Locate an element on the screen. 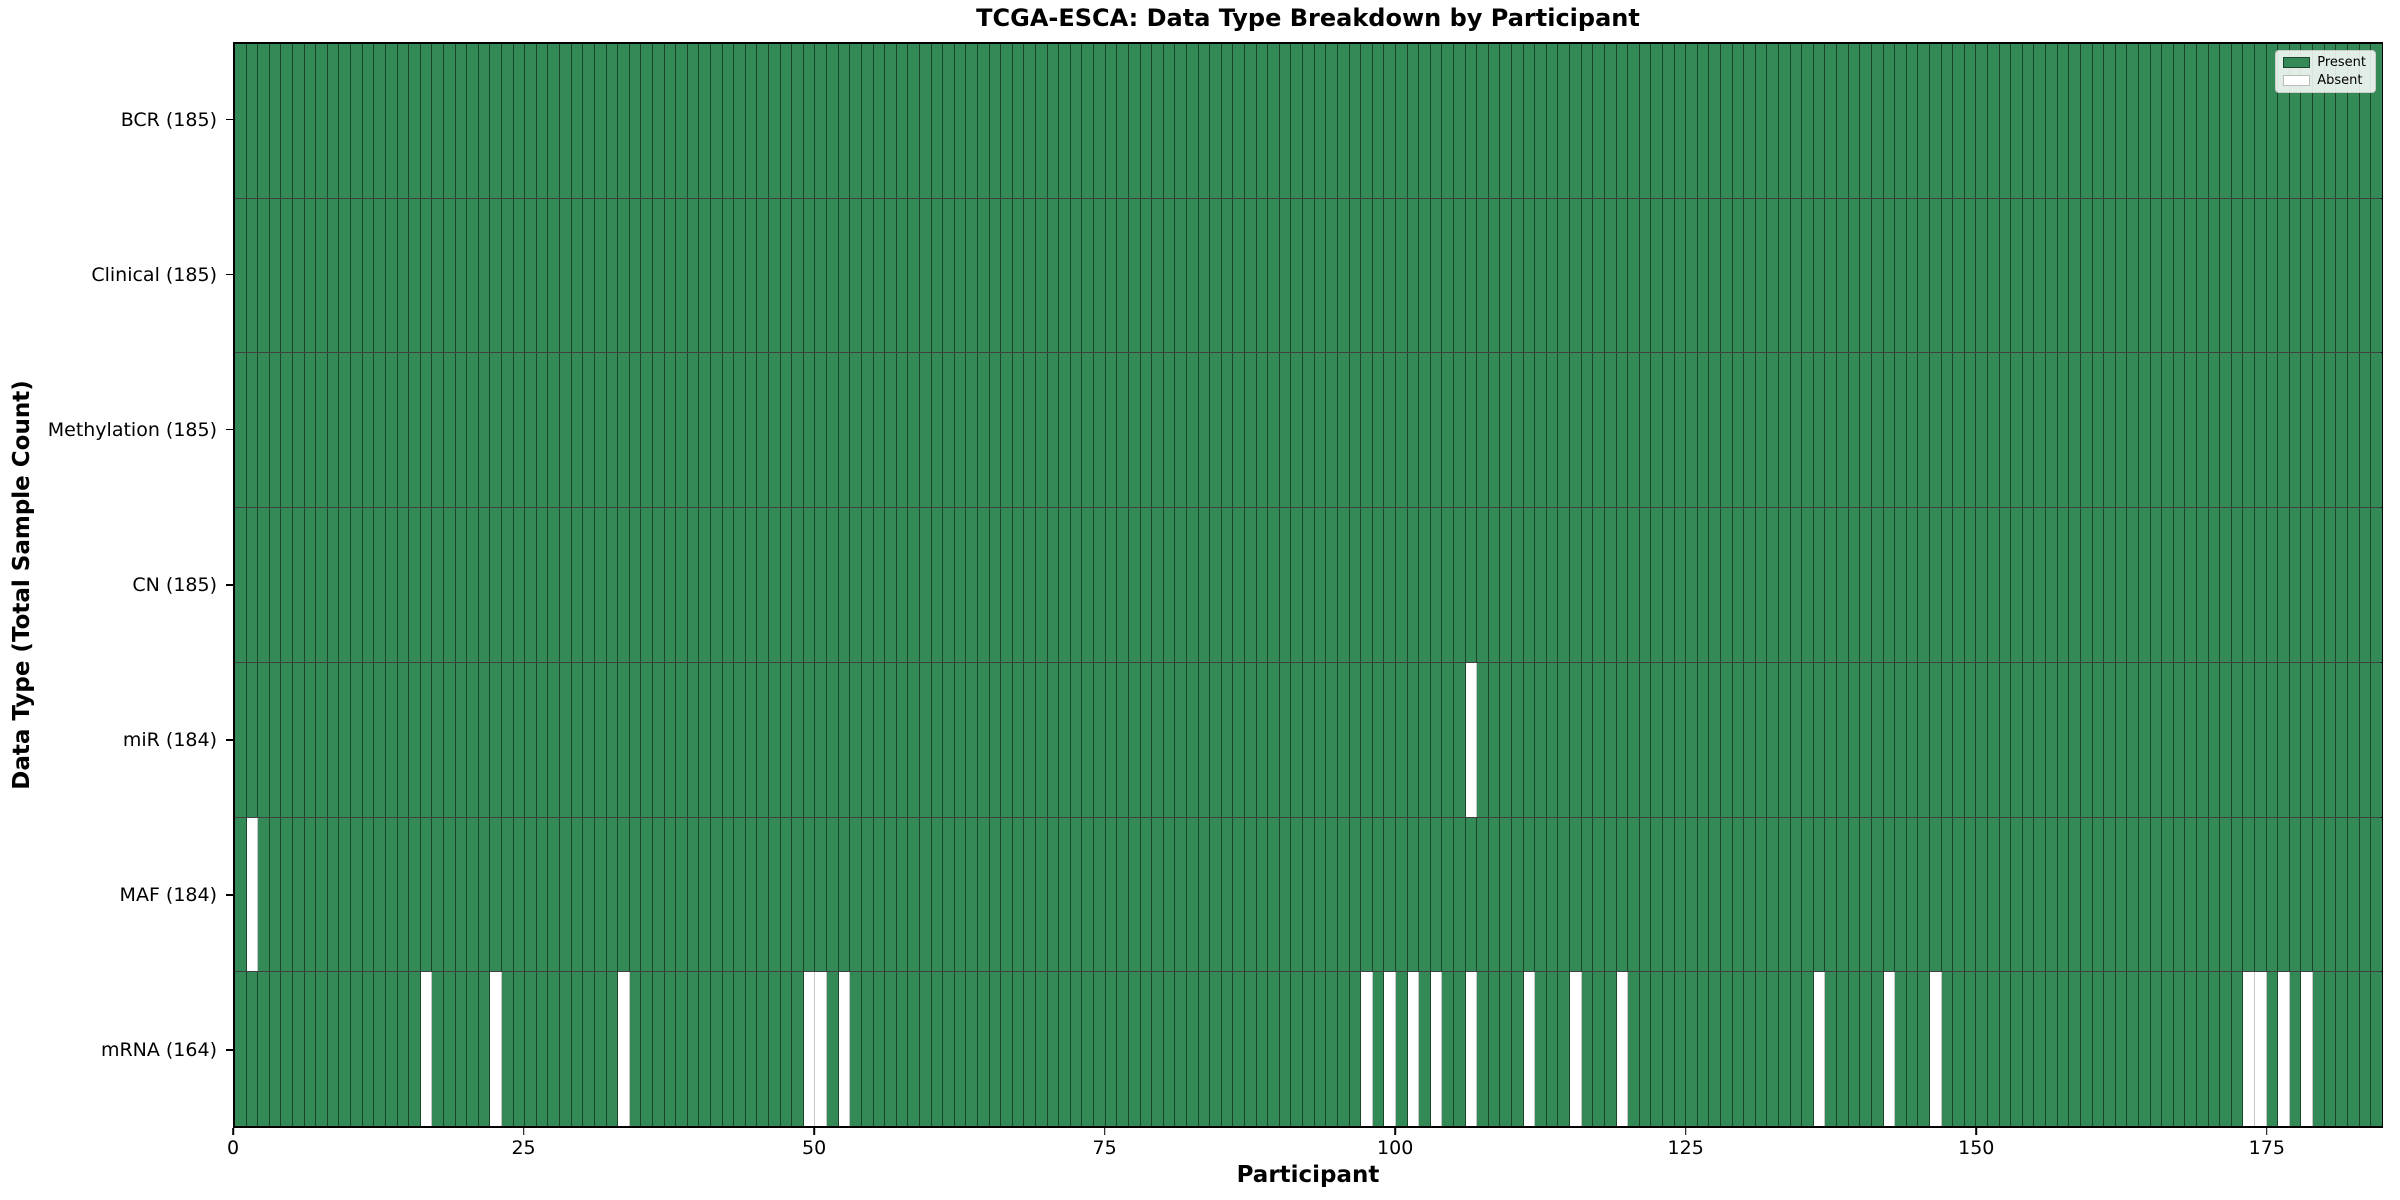 Image resolution: width=2400 pixels, height=1200 pixels. legend-entry-label: Absent is located at coordinates (2340, 80).